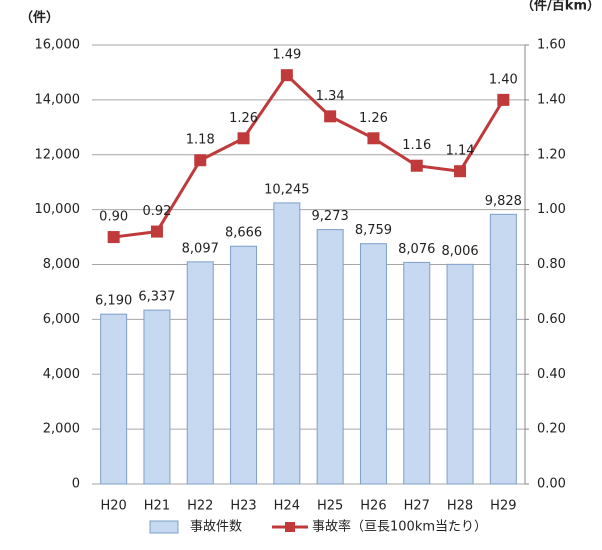  I want to click on line-value-label: 1.14, so click(460, 151).